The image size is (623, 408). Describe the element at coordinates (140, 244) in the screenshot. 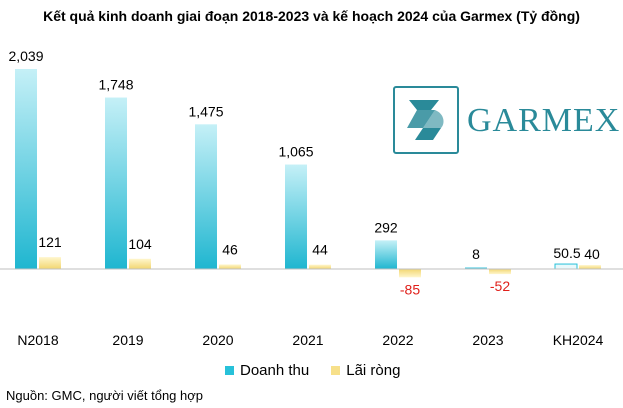

I see `data-label-profit: 104` at that location.